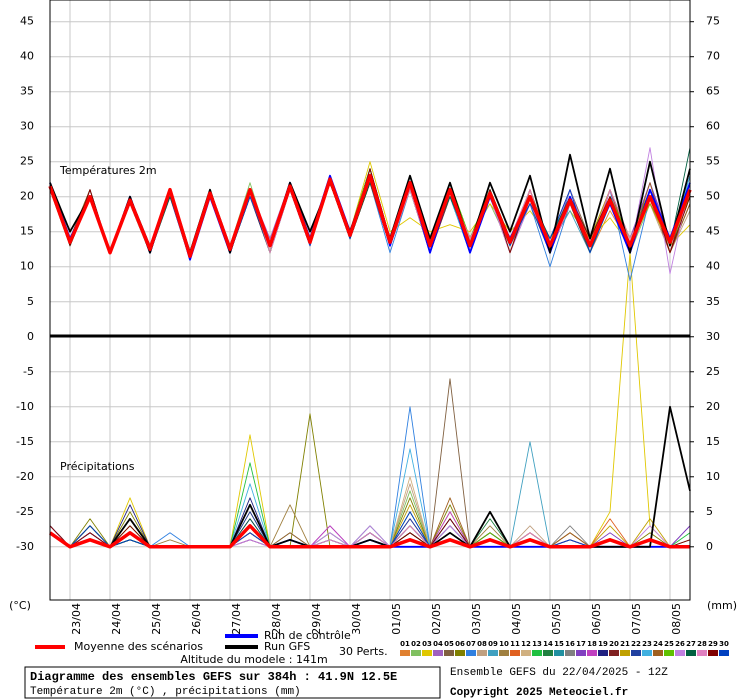 The width and height of the screenshot is (740, 700). What do you see at coordinates (232, 682) in the screenshot?
I see `title-box` at bounding box center [232, 682].